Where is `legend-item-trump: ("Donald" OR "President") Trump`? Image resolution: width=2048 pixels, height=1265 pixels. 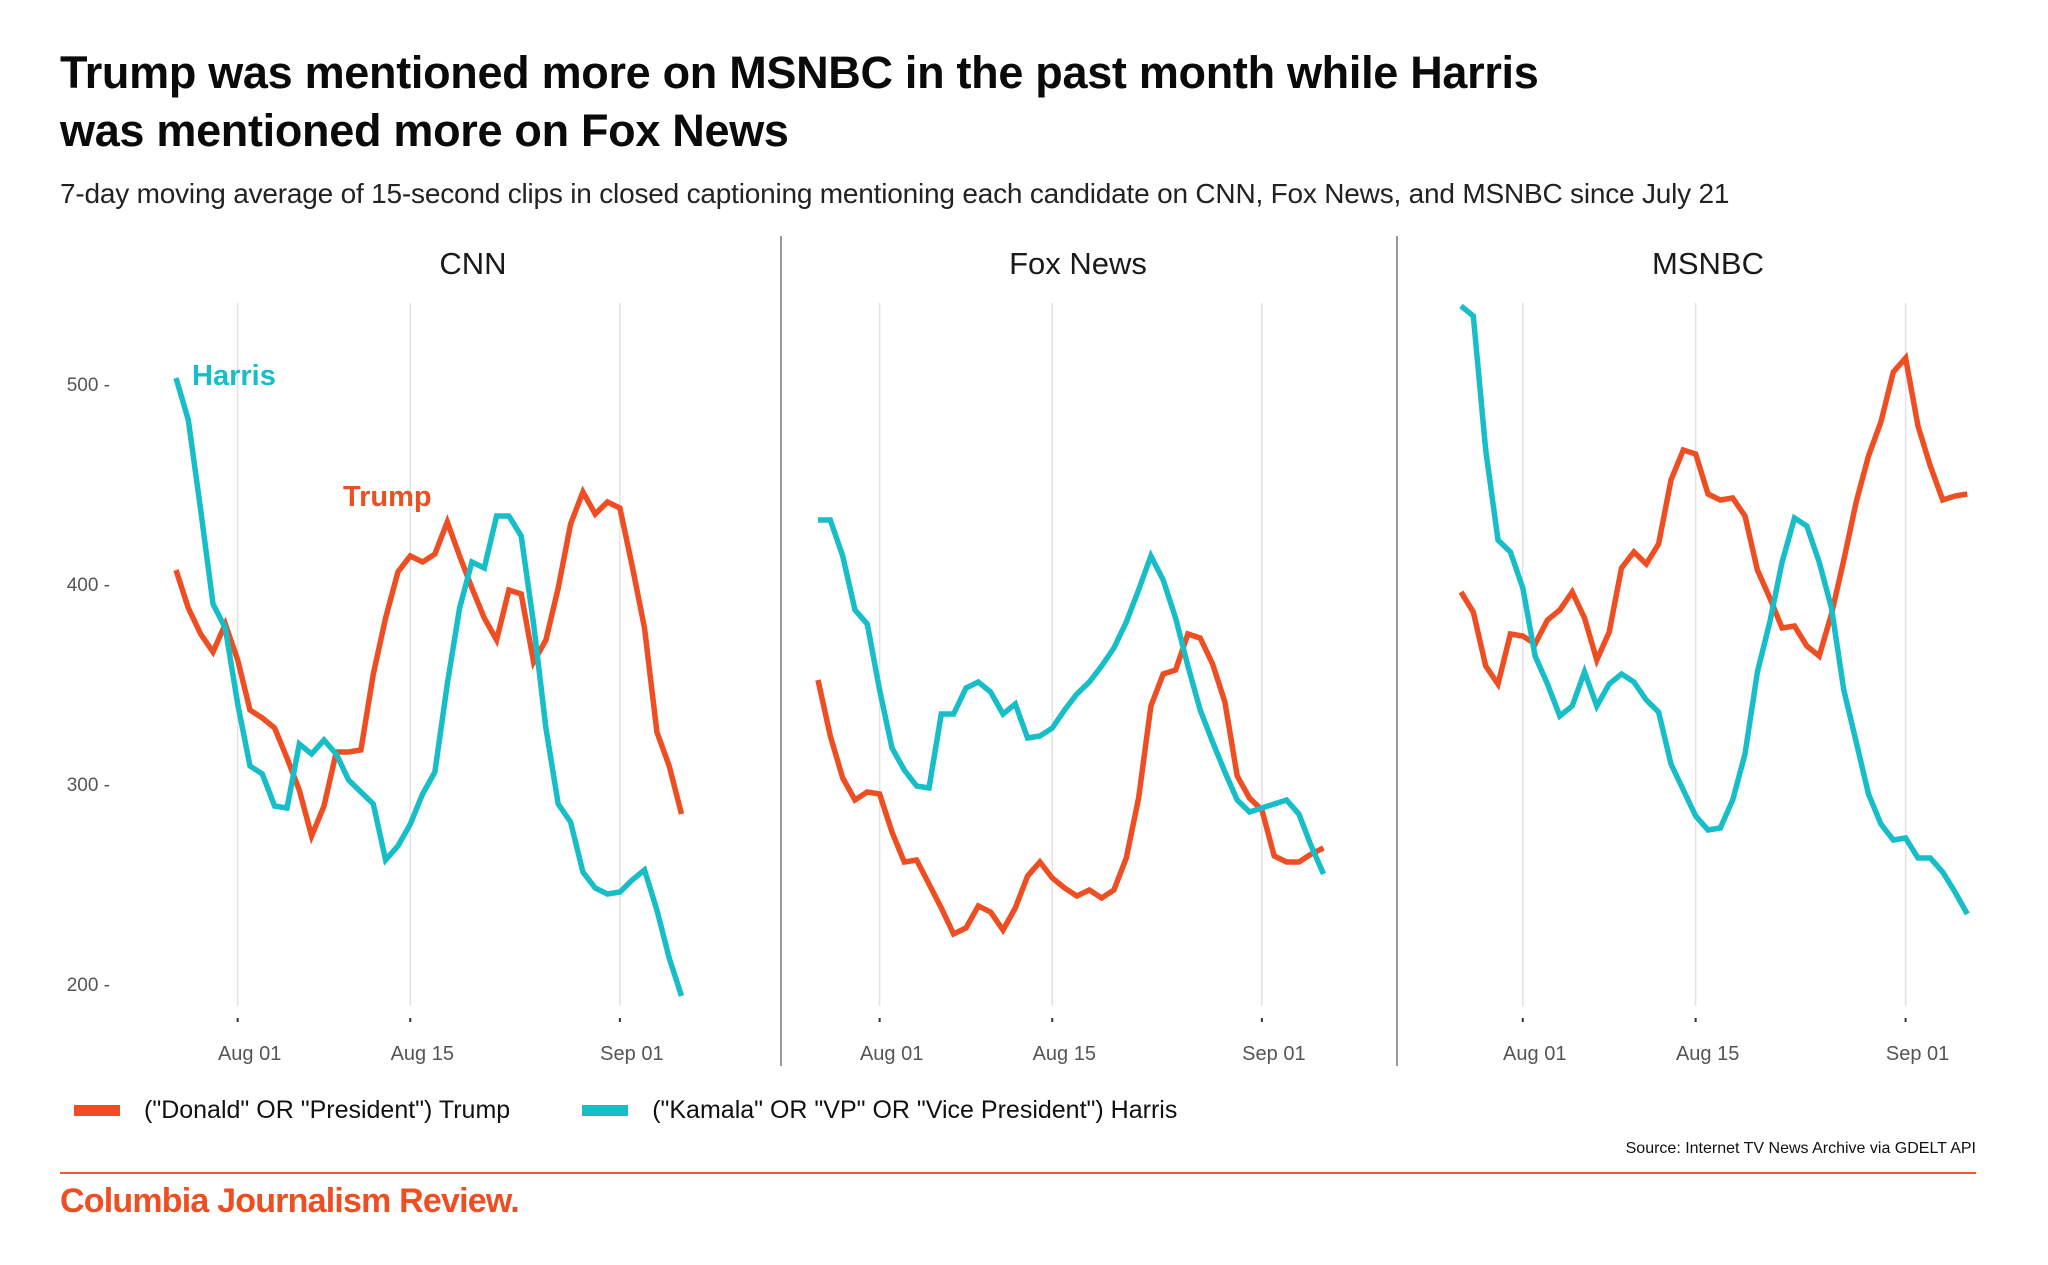 legend-item-trump: ("Donald" OR "President") Trump is located at coordinates (292, 1110).